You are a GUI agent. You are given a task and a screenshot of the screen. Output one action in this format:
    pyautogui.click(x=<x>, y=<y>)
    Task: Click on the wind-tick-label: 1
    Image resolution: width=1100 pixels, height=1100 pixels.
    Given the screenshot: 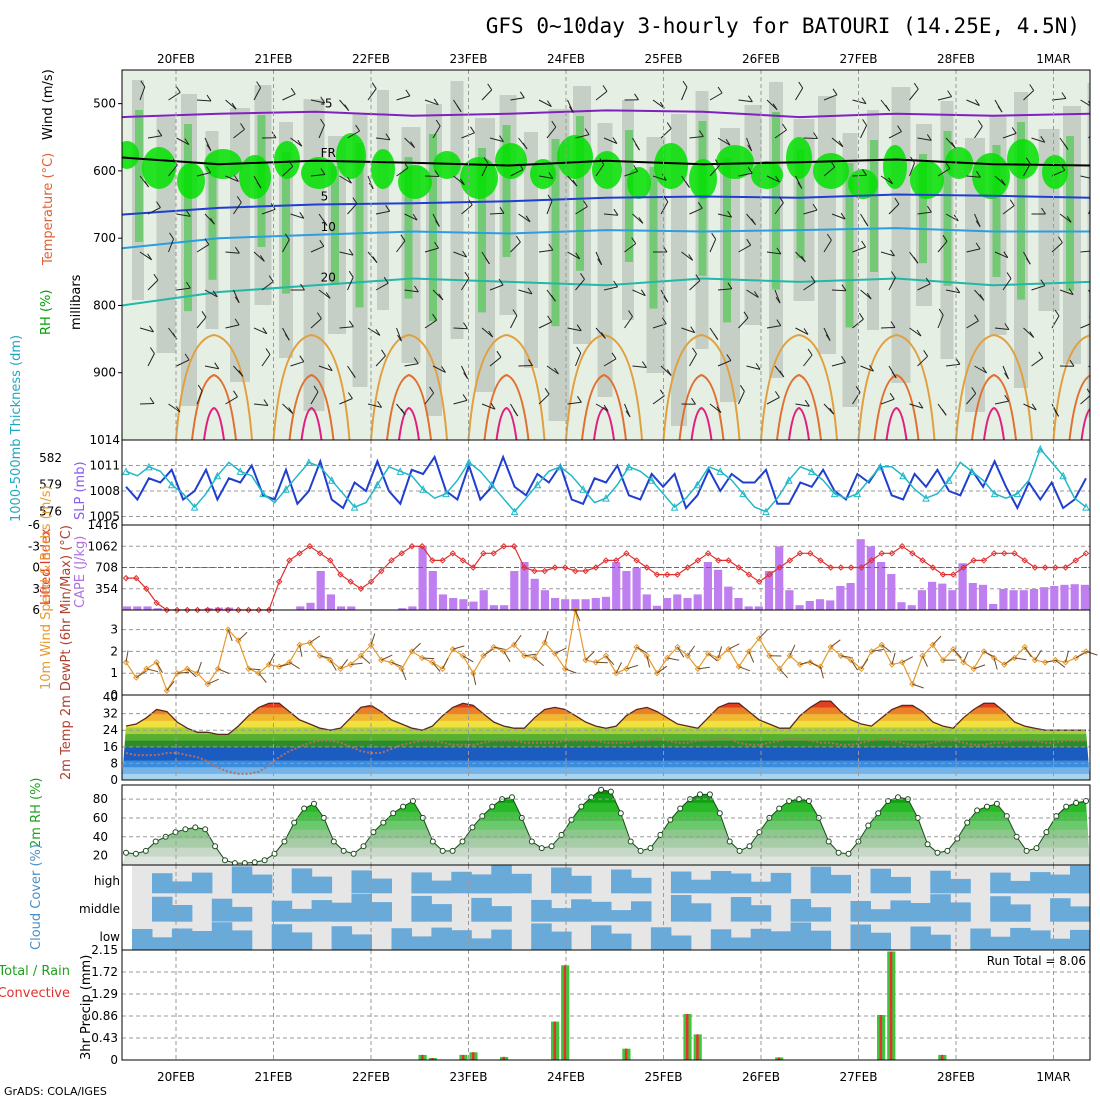 What is the action you would take?
    pyautogui.click(x=114, y=673)
    